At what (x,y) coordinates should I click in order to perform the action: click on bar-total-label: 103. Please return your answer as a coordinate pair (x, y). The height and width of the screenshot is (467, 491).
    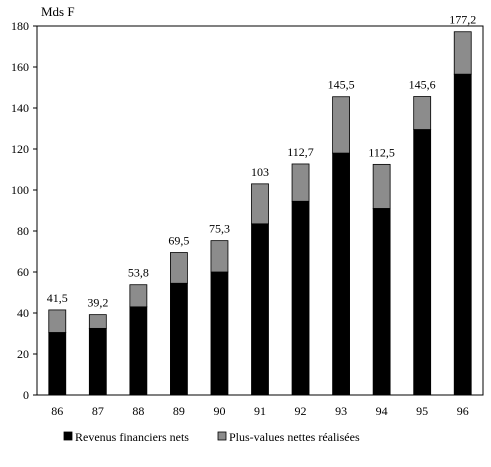
    Looking at the image, I should click on (260, 172).